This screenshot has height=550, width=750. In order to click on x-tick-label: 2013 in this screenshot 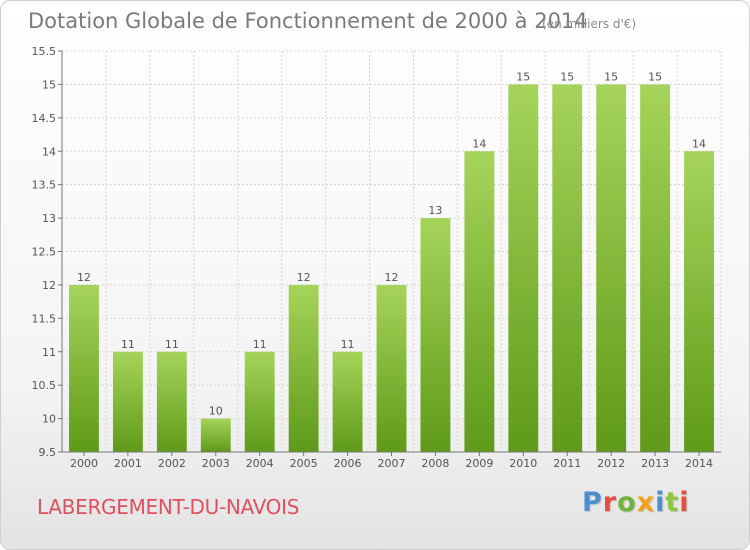, I will do `click(655, 463)`.